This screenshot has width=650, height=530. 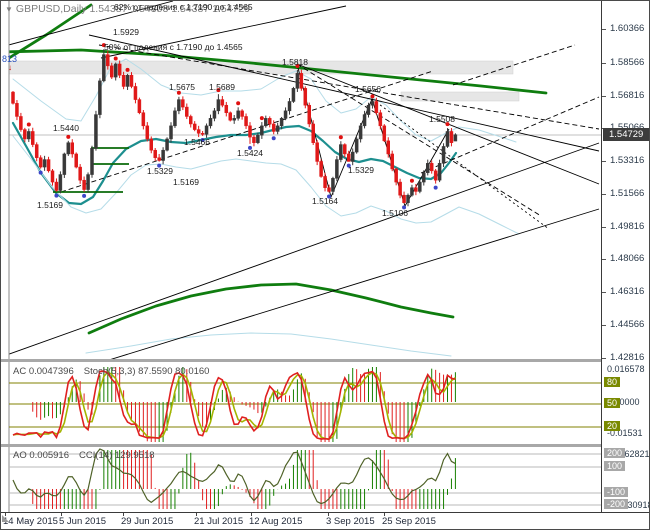 What do you see at coordinates (628, 454) in the screenshot?
I see `indicator2-axis-value: 0.0062821` at bounding box center [628, 454].